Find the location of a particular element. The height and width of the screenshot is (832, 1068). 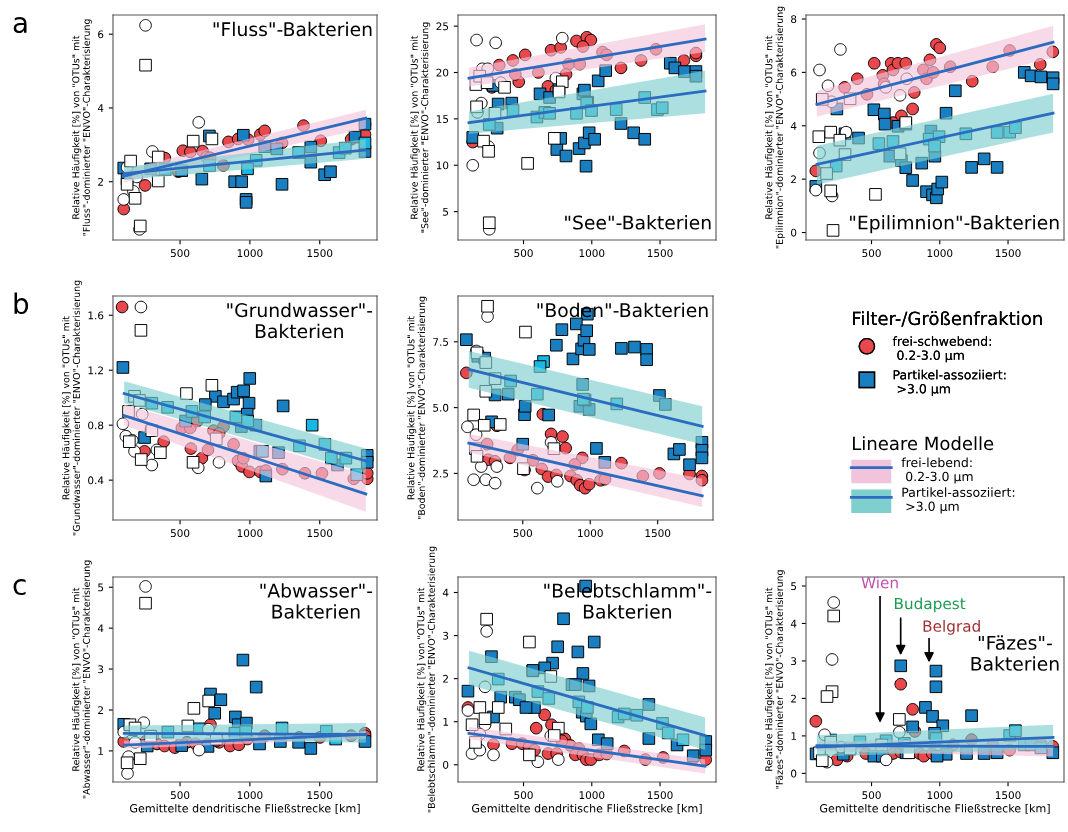

y-axis-title: Relative Häufigkeit [%] von "OTUs" mit "Fluss"-dominierter "ENVO"-Charakterisierung is located at coordinates (82, 127).